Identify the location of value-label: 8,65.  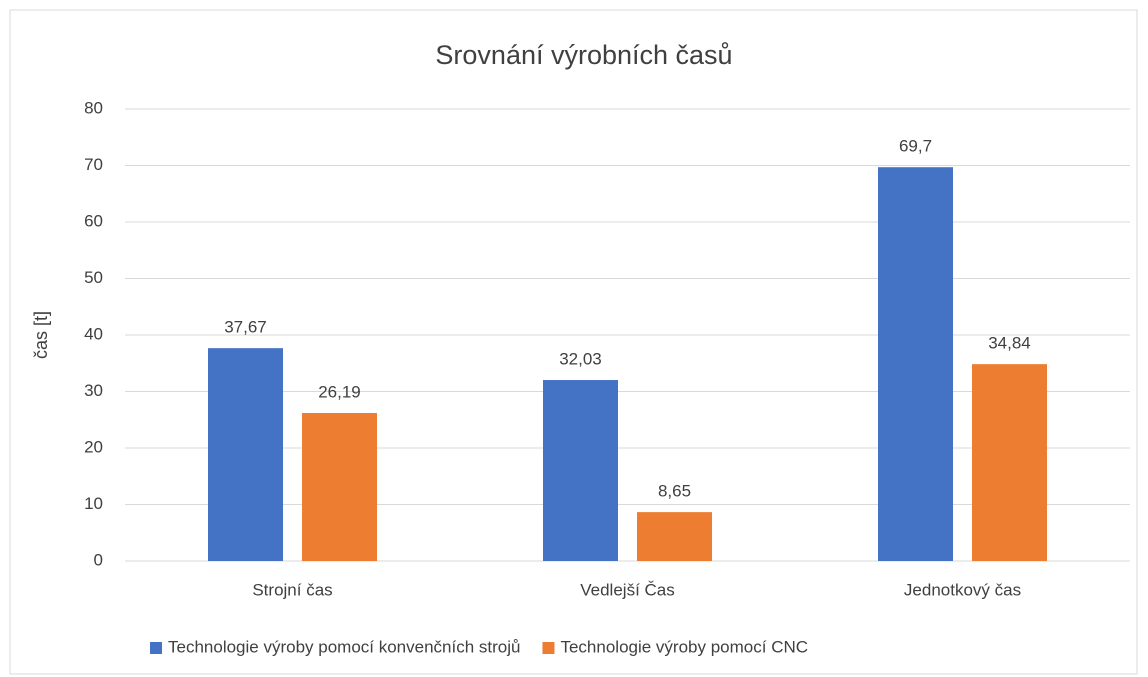
(674, 491).